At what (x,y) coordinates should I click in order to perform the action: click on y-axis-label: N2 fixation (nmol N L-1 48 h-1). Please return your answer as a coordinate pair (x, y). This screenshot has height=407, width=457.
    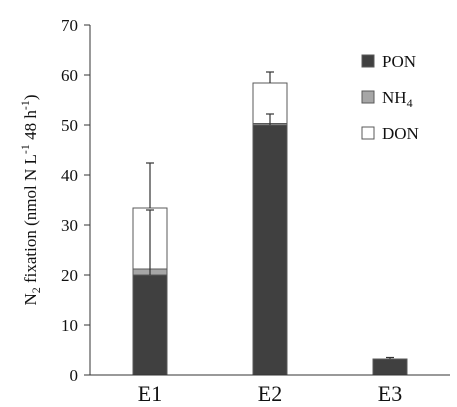
    Looking at the image, I should click on (30, 199).